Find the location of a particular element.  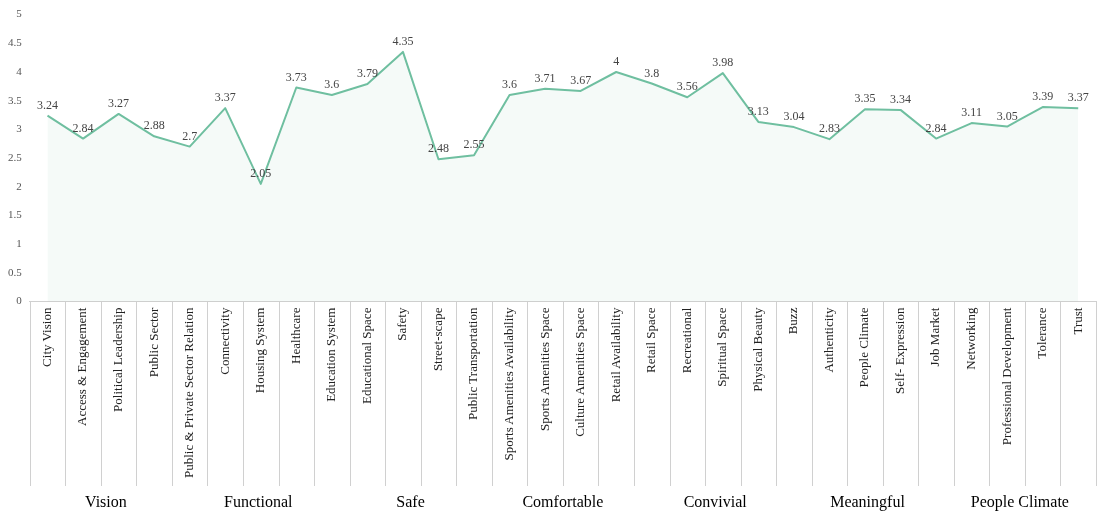

x-tick-label: Sports Amenities Space is located at coordinates (544, 369).